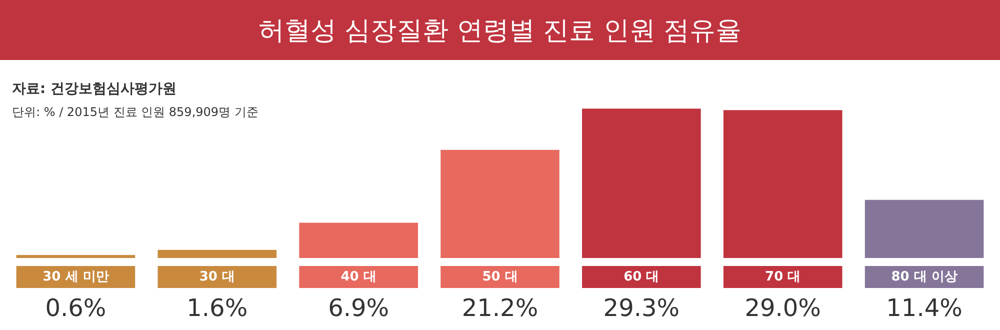 Image resolution: width=1000 pixels, height=330 pixels. What do you see at coordinates (358, 276) in the screenshot?
I see `x-tick-label: 40 대` at bounding box center [358, 276].